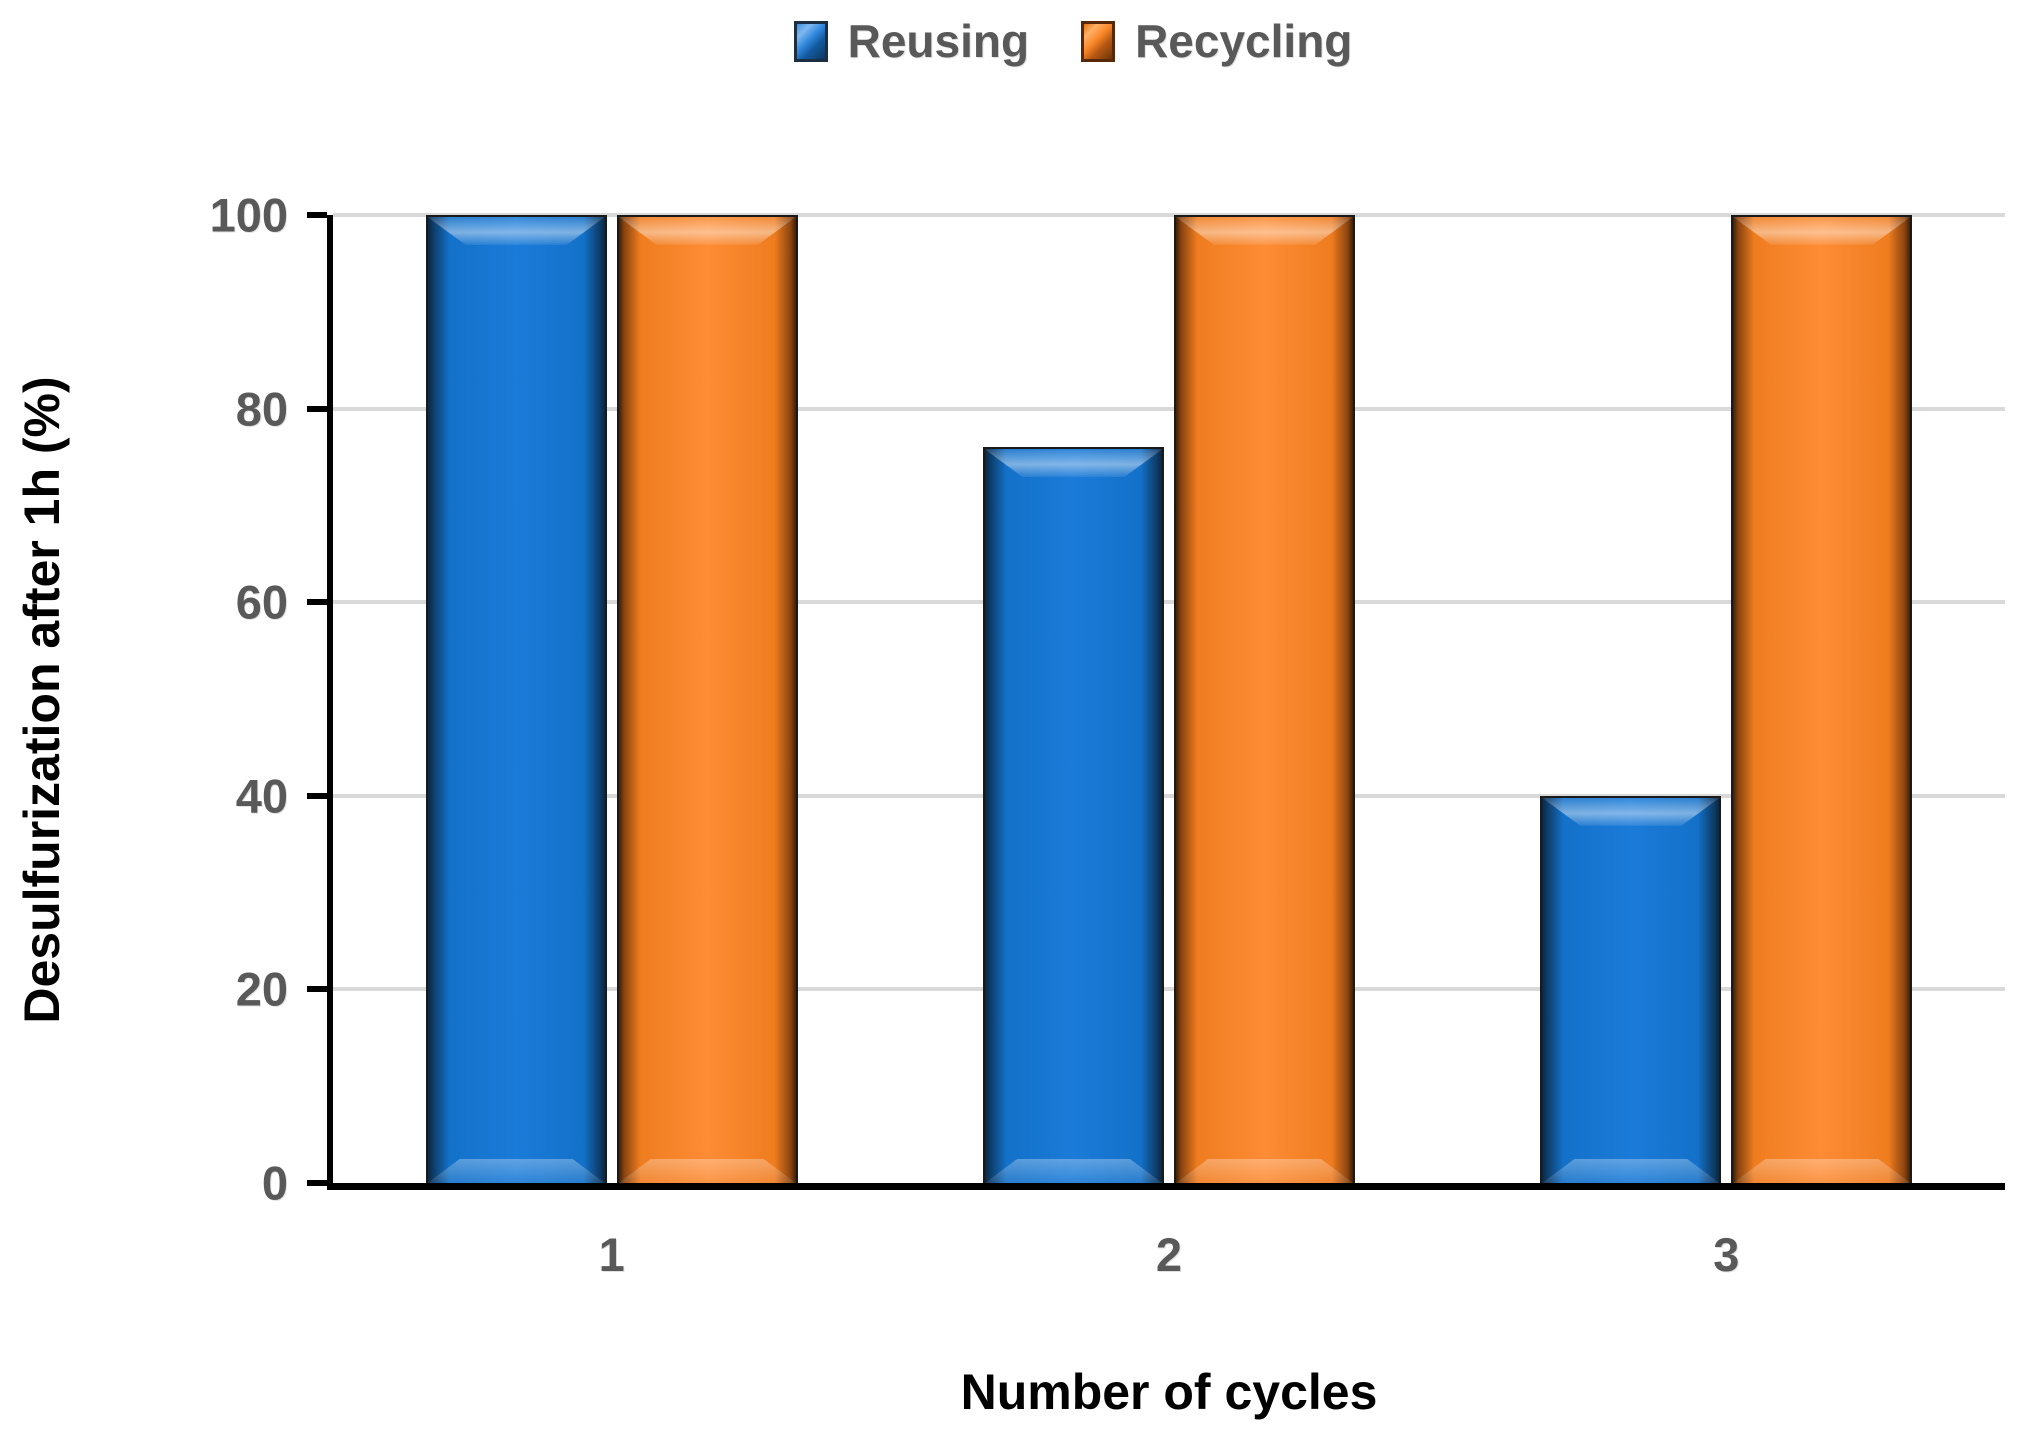 This screenshot has height=1446, width=2030. I want to click on y-tick-label-100: 100, so click(248, 215).